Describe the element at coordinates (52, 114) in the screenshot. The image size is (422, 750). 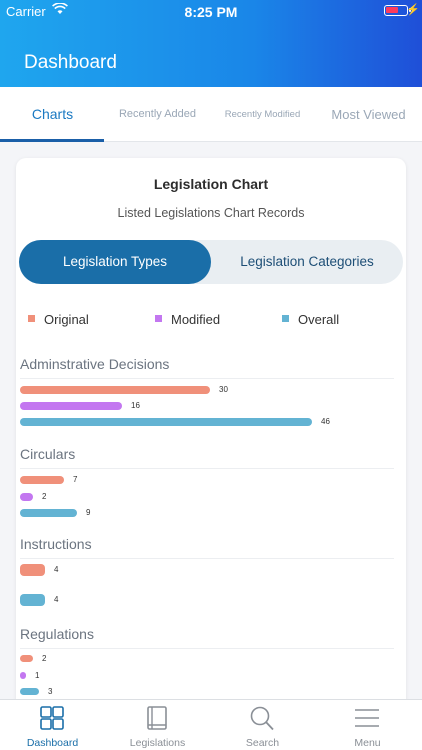
I see `tab-charts: Charts` at that location.